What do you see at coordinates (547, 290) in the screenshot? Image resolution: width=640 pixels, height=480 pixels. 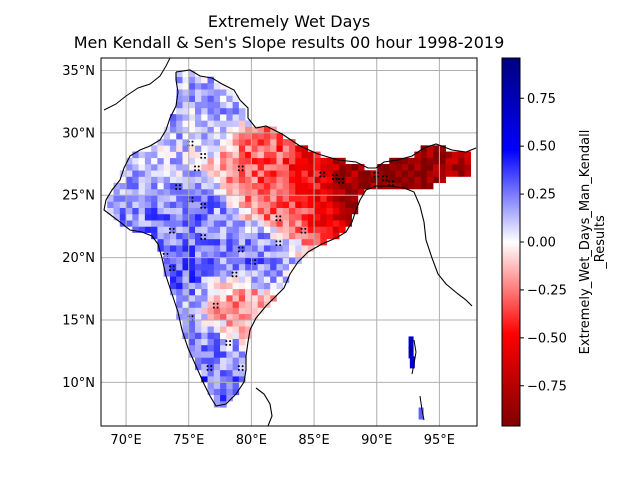 I see `colorbar-tick-label: −0.25` at bounding box center [547, 290].